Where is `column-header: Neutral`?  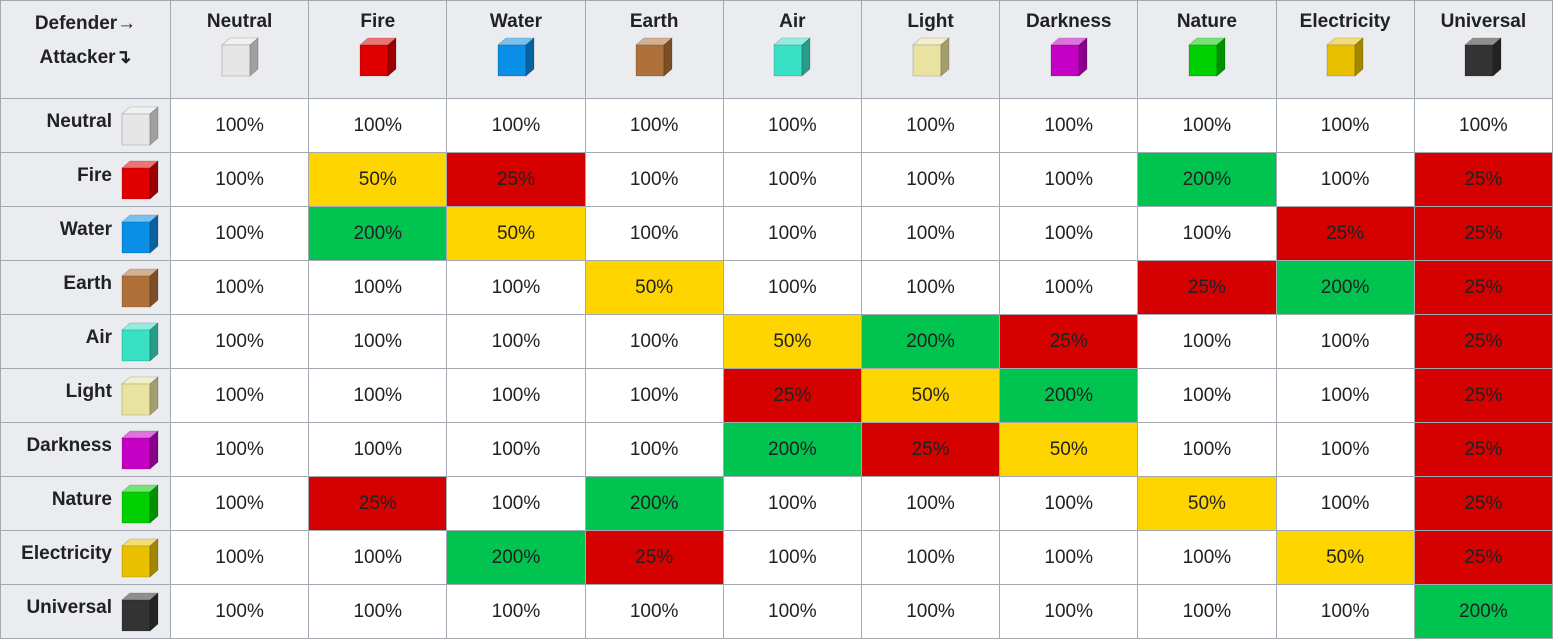
column-header: Neutral is located at coordinates (239, 49).